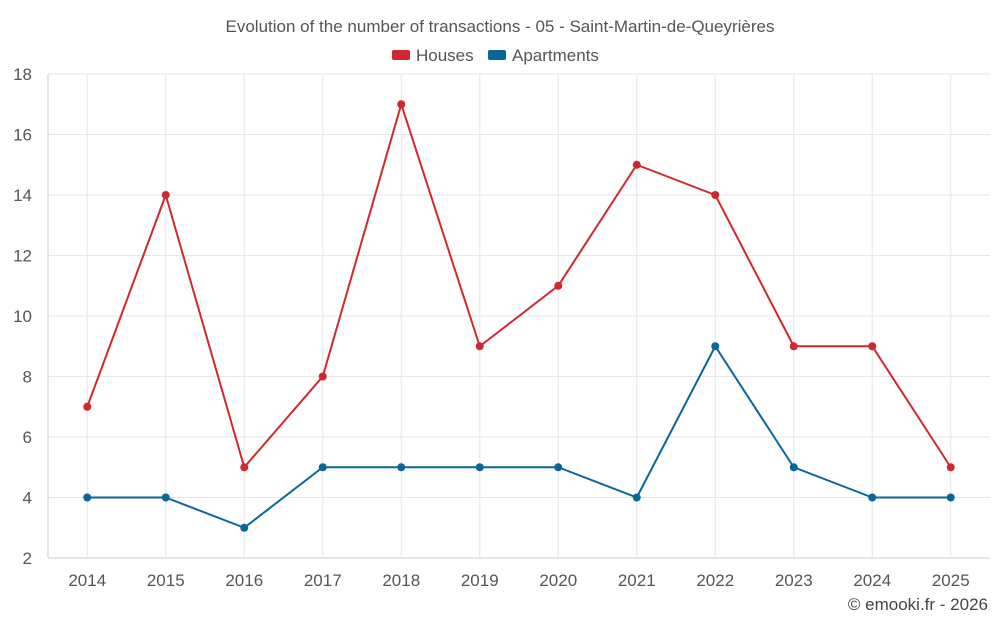 This screenshot has width=1000, height=625. I want to click on x-tick-label: 2016, so click(244, 580).